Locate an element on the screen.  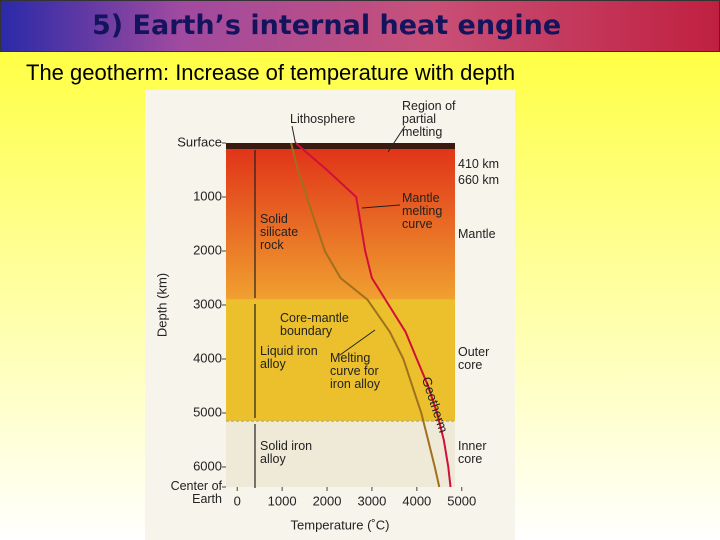
y-tick-label: Surface is located at coordinates (199, 141).